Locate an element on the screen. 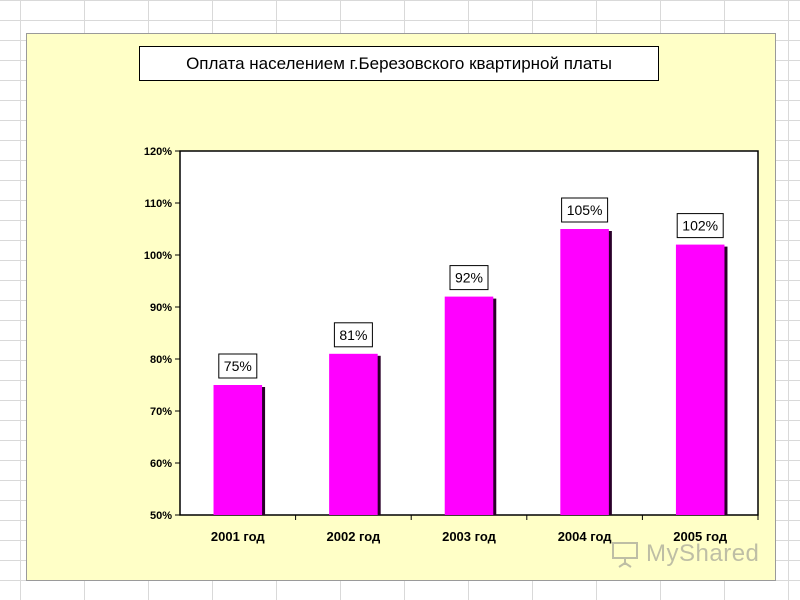  watermark: MyShared is located at coordinates (690, 554).